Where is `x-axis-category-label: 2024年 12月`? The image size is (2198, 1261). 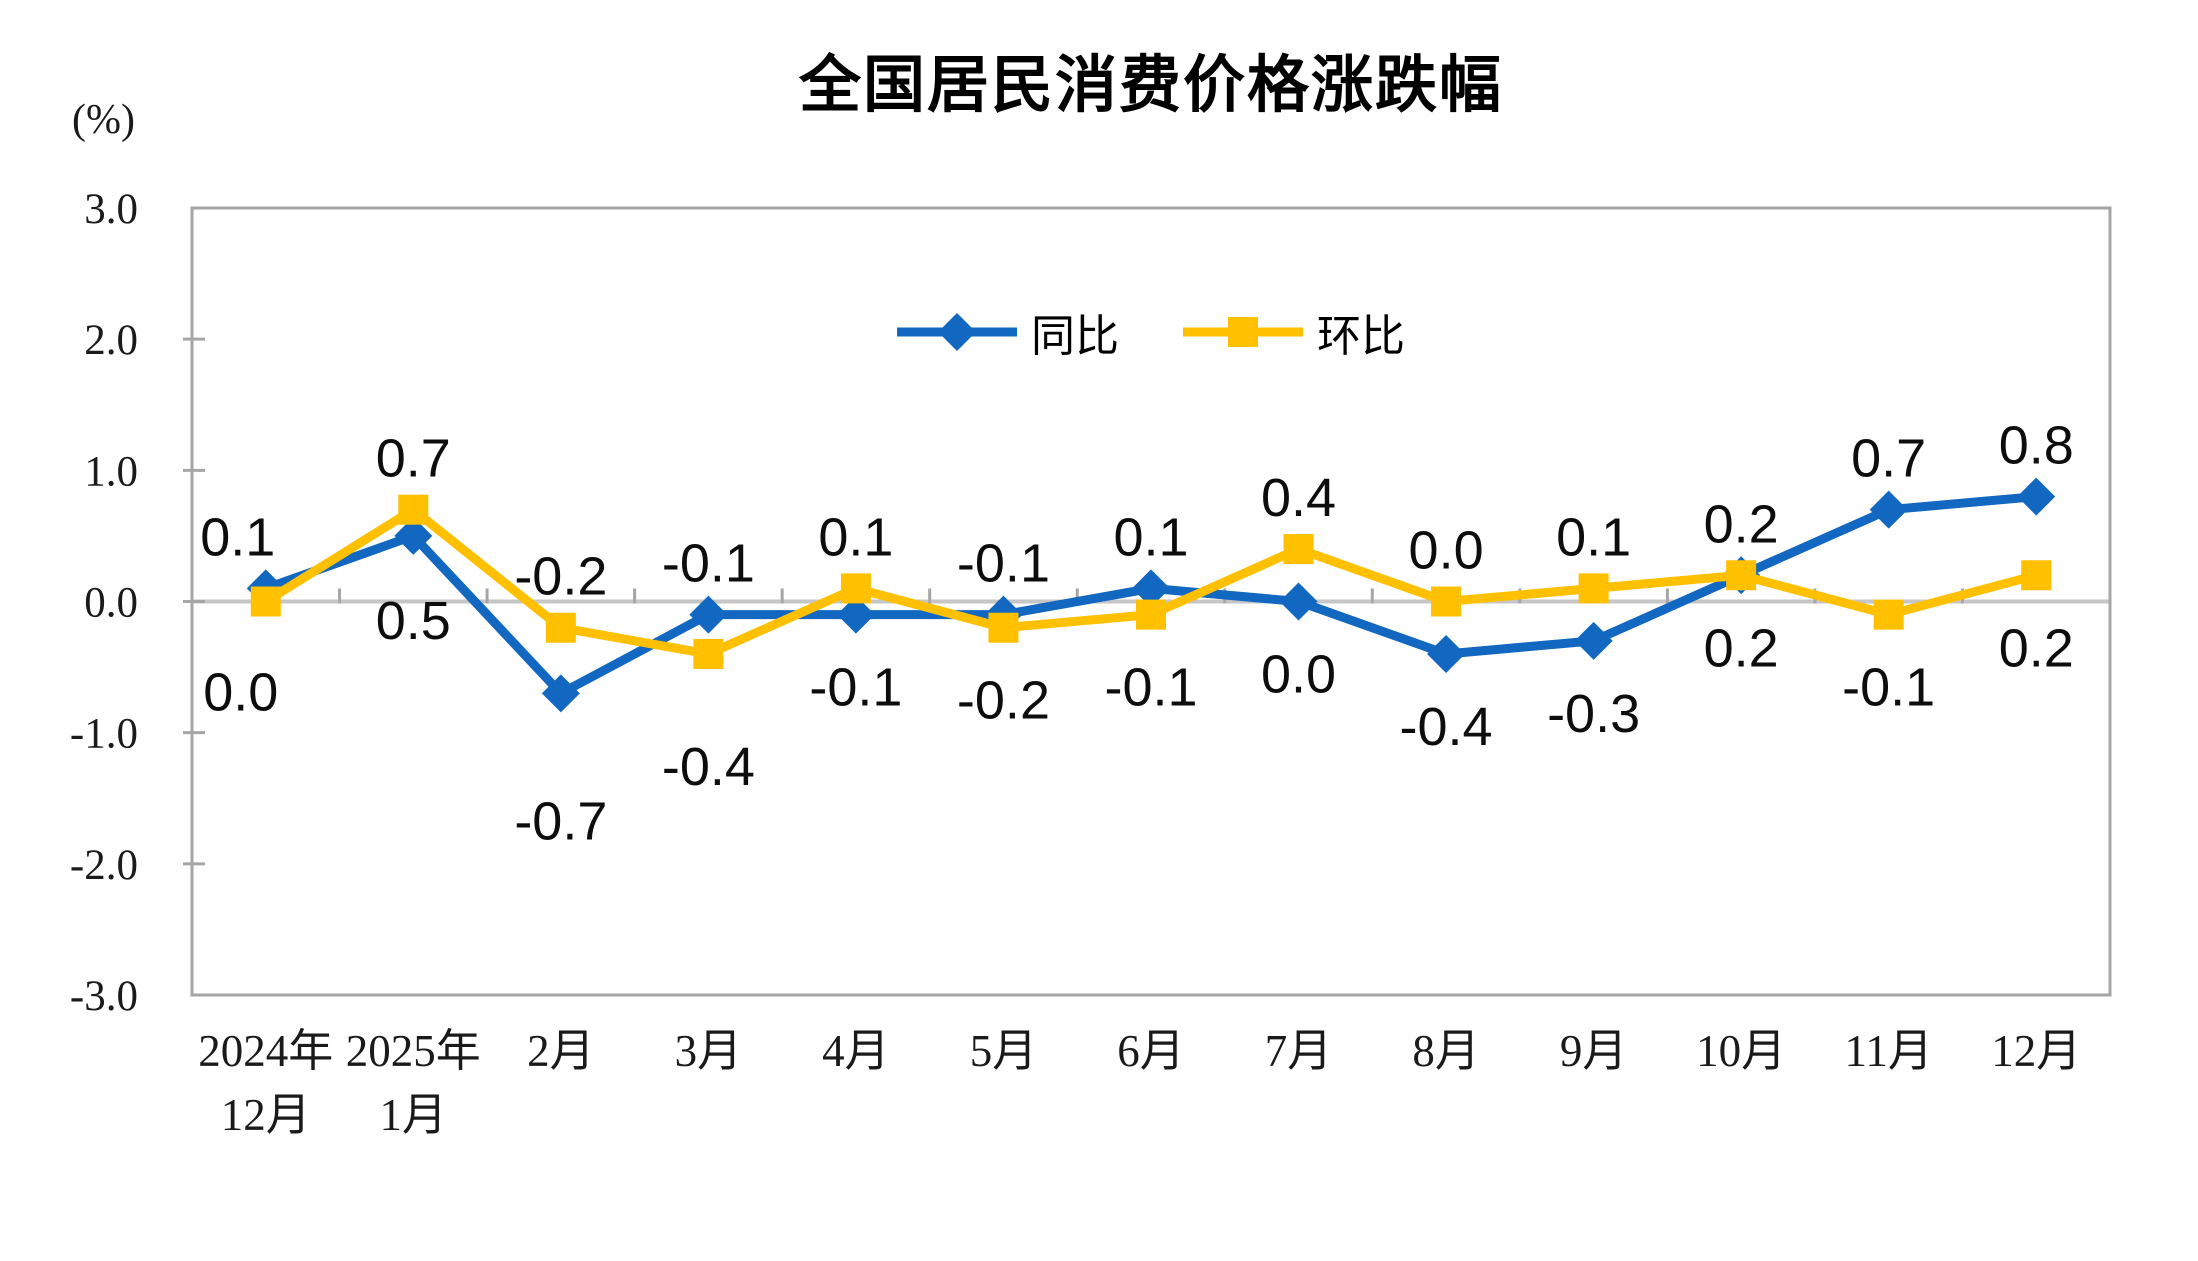
x-axis-category-label: 2024年 12月 is located at coordinates (265, 1083).